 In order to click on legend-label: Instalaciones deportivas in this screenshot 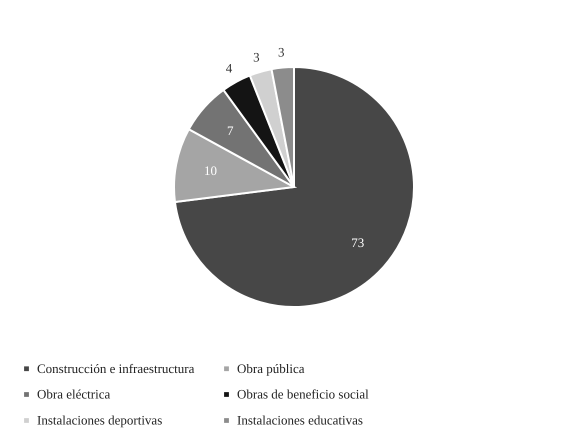, I will do `click(99, 420)`.